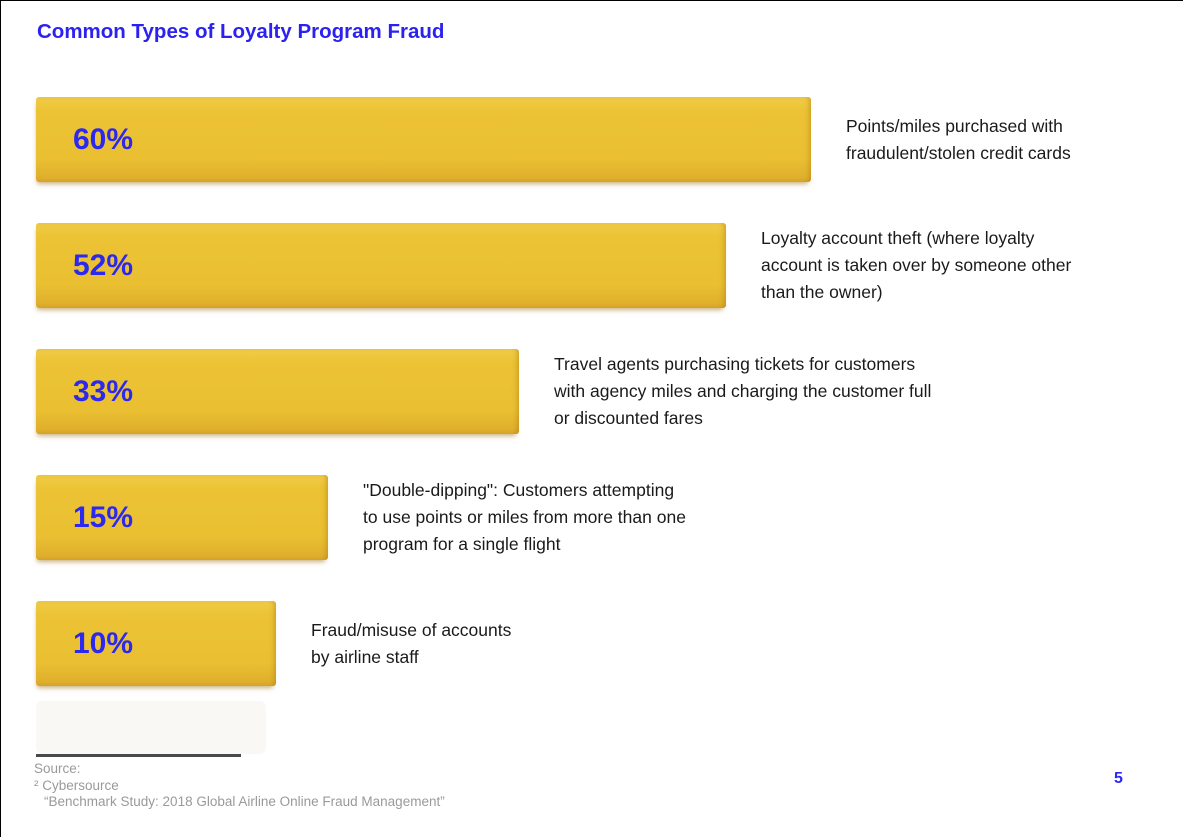  What do you see at coordinates (103, 643) in the screenshot?
I see `bar-value-label: 10%` at bounding box center [103, 643].